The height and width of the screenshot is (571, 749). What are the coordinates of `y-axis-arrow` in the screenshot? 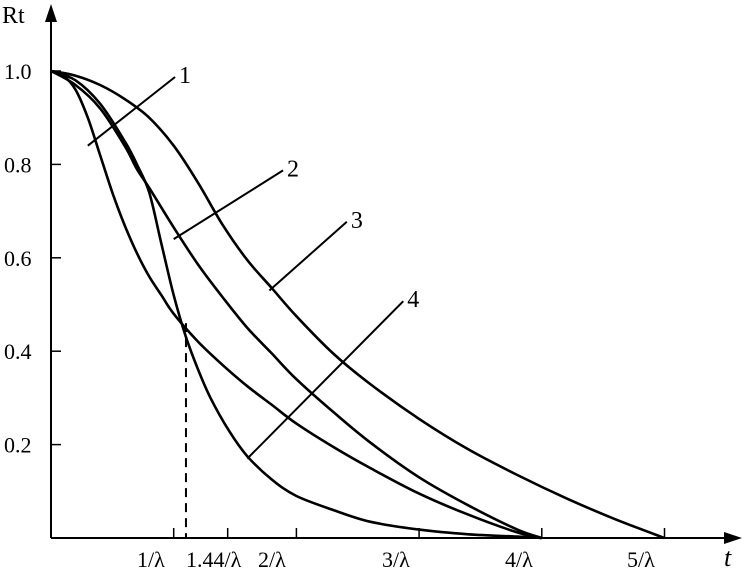 It's located at (51, 13).